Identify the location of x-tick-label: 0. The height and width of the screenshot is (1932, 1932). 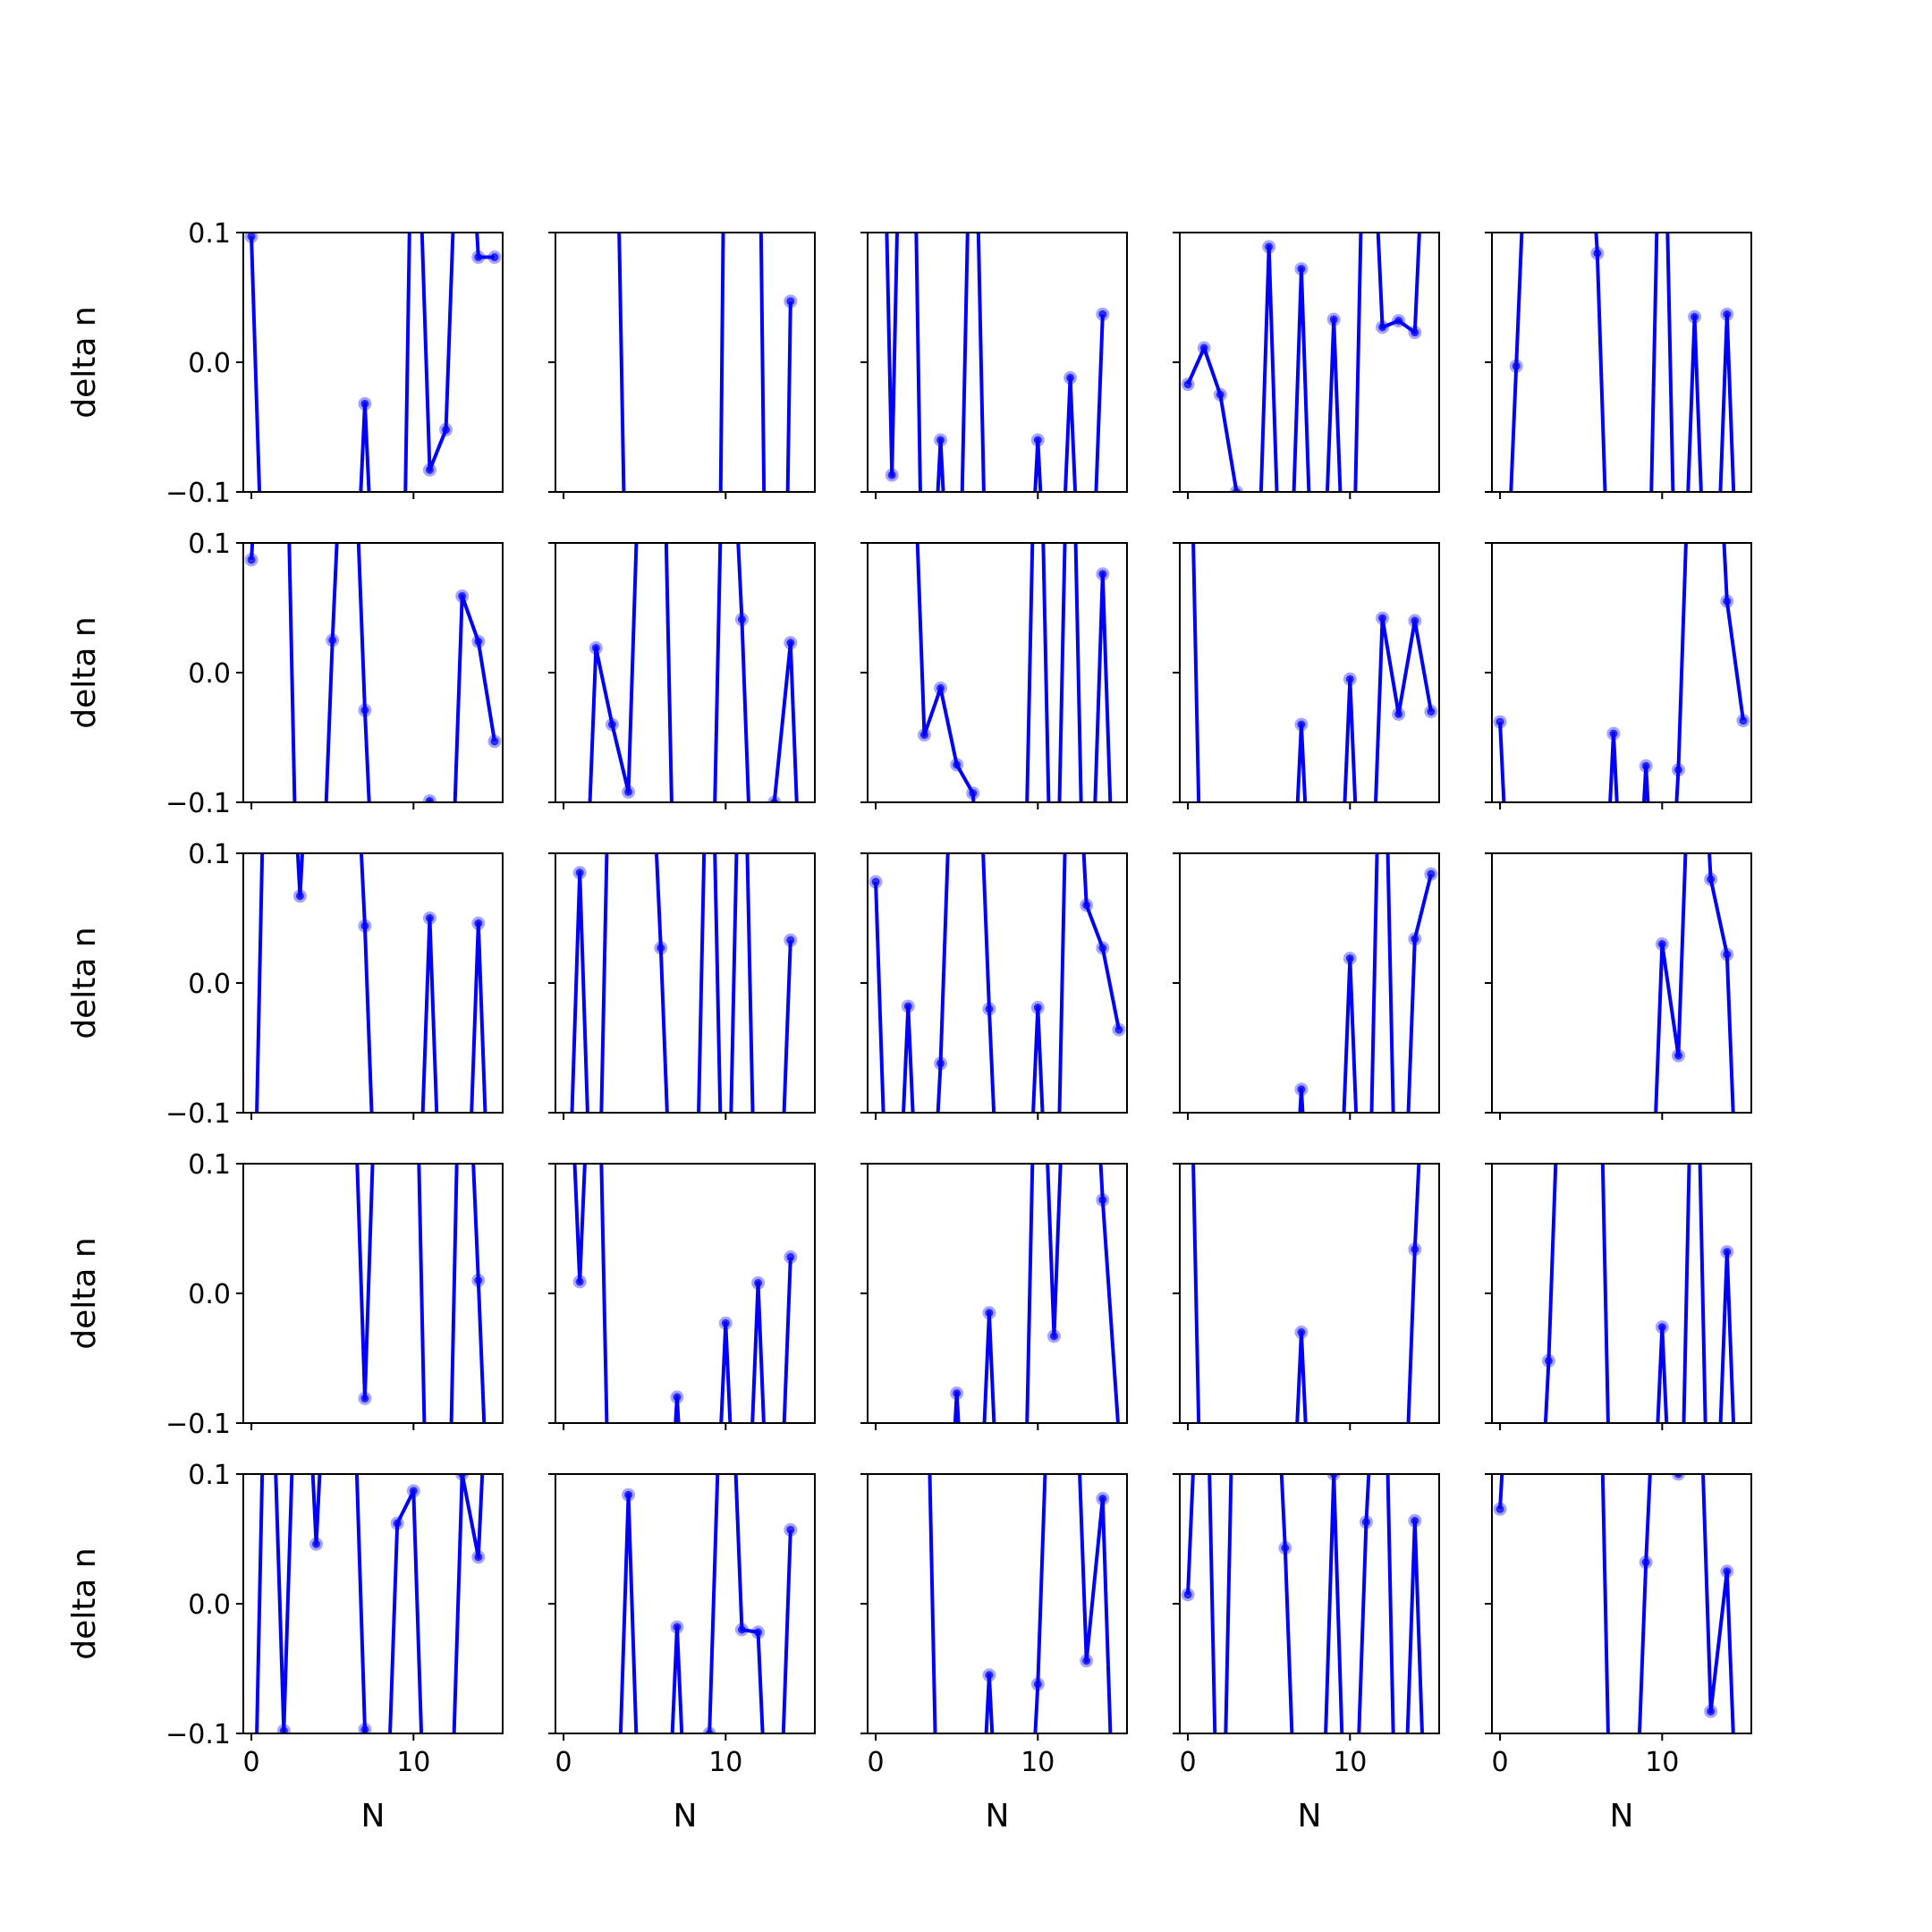
(1188, 1762).